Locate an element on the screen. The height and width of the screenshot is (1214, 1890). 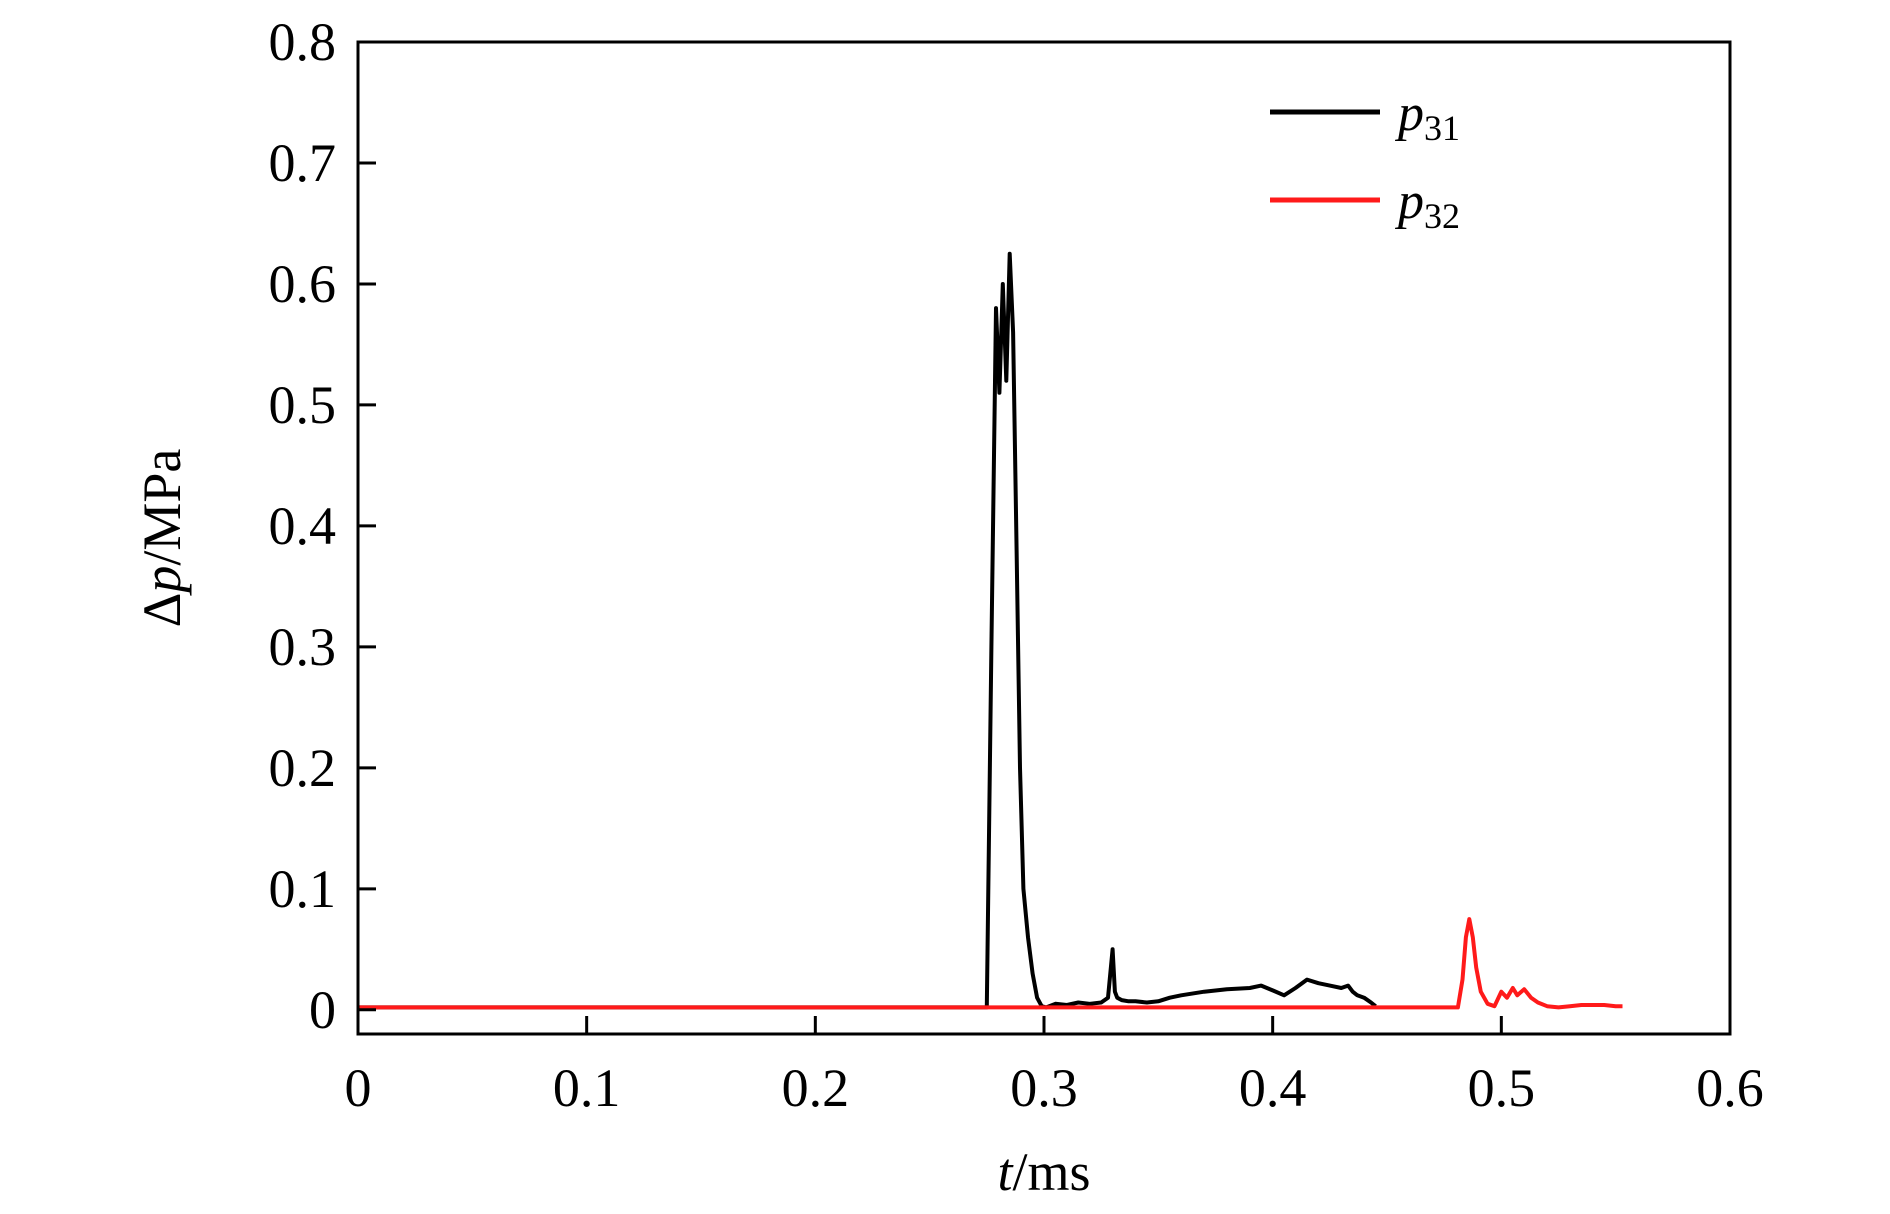
x-axis: 0 0.1 0.2 0.3 0.4 0.5 0.6 is located at coordinates (1054, 1067).